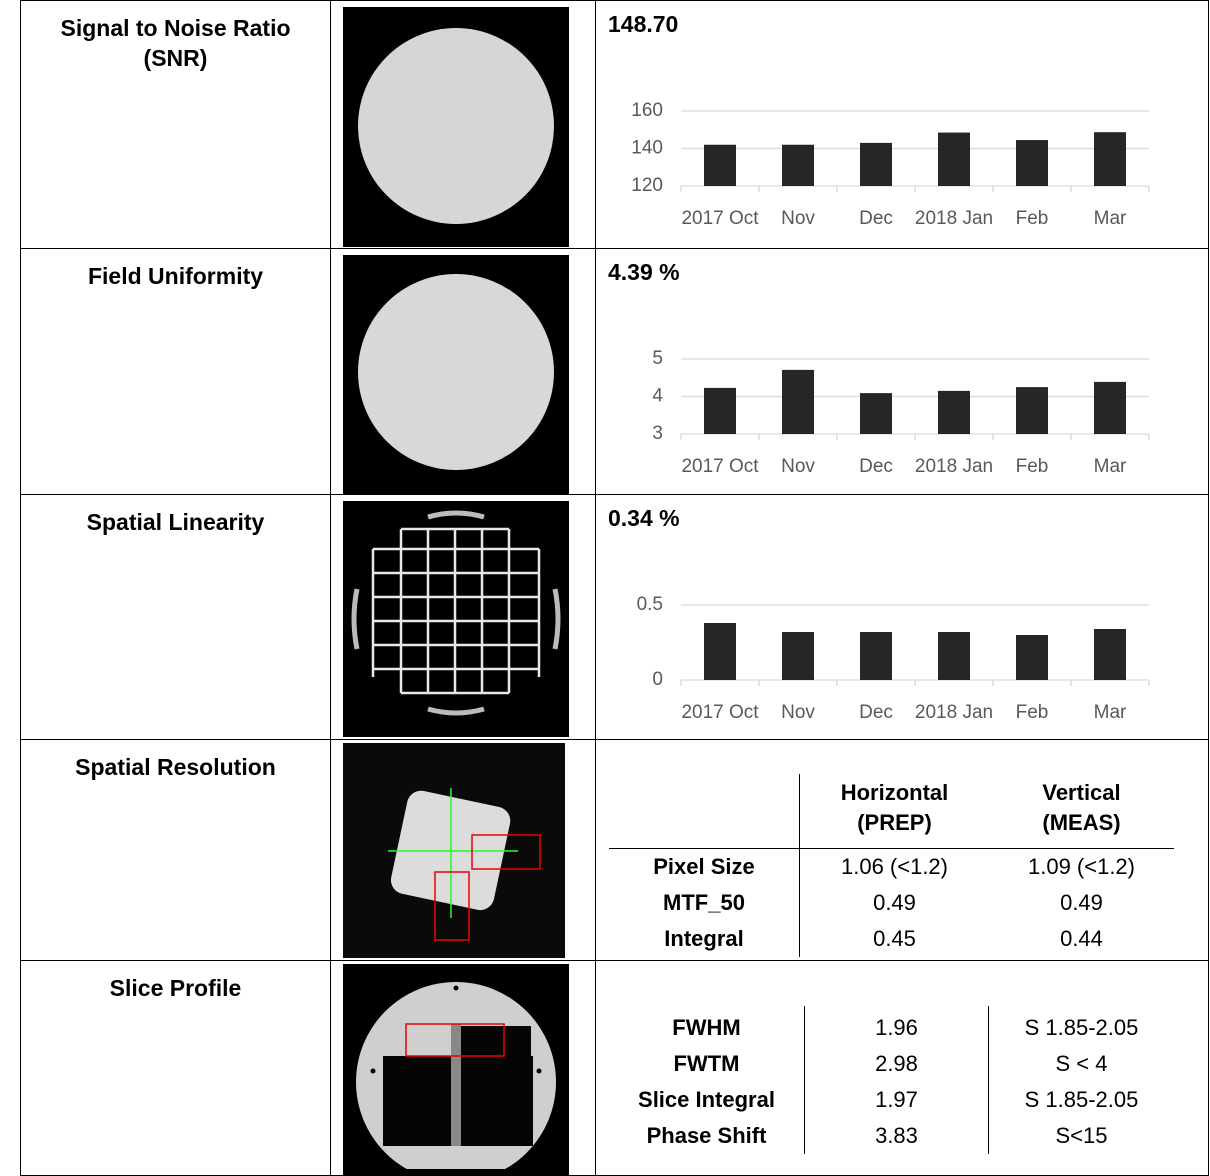 The image size is (1210, 1176). What do you see at coordinates (647, 110) in the screenshot?
I see `y-tick-label: 160` at bounding box center [647, 110].